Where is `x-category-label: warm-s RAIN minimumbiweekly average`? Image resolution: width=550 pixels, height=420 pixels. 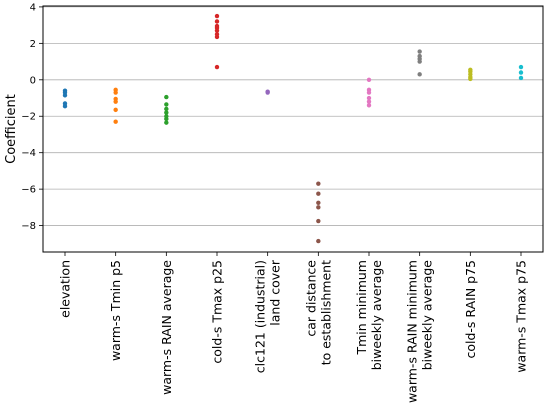
x-category-label: warm-s RAIN minimumbiweekly average is located at coordinates (420, 331).